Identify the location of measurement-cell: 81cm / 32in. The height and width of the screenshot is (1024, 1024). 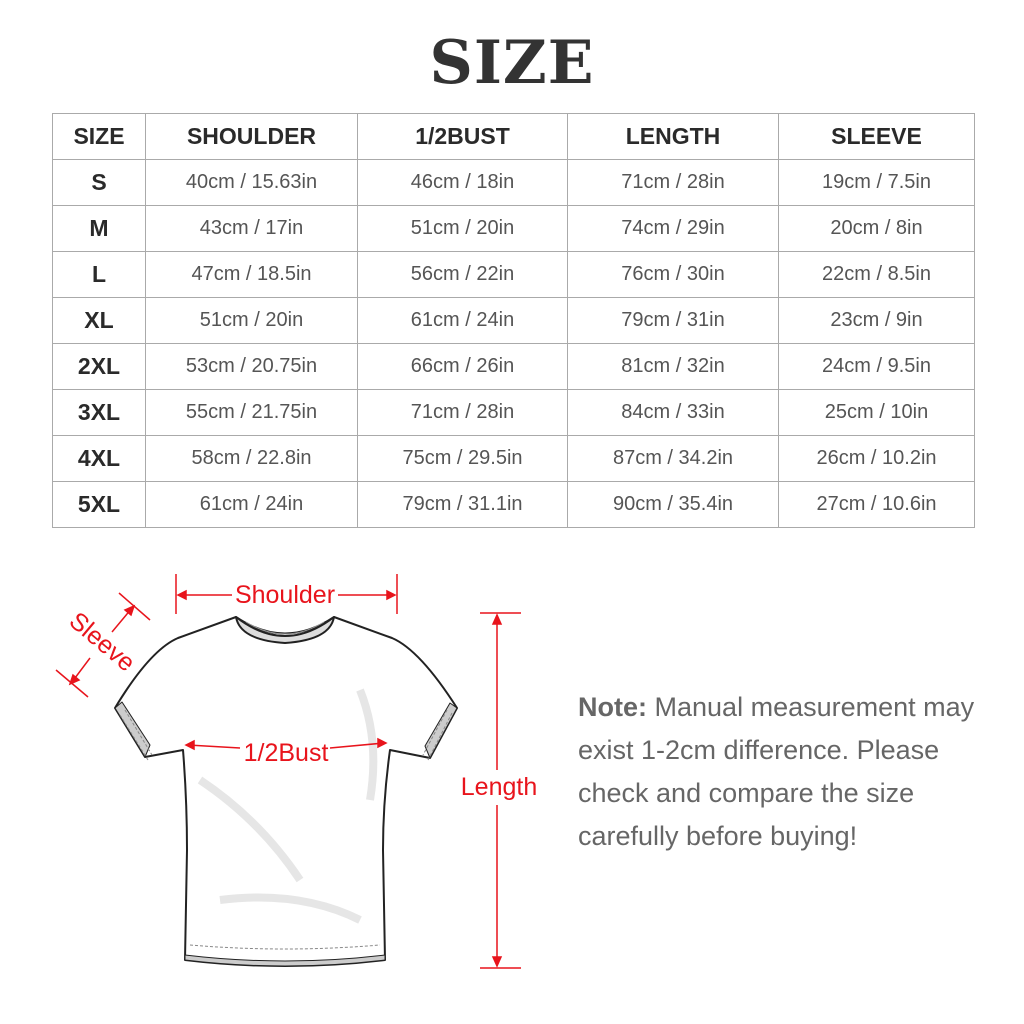
(673, 366).